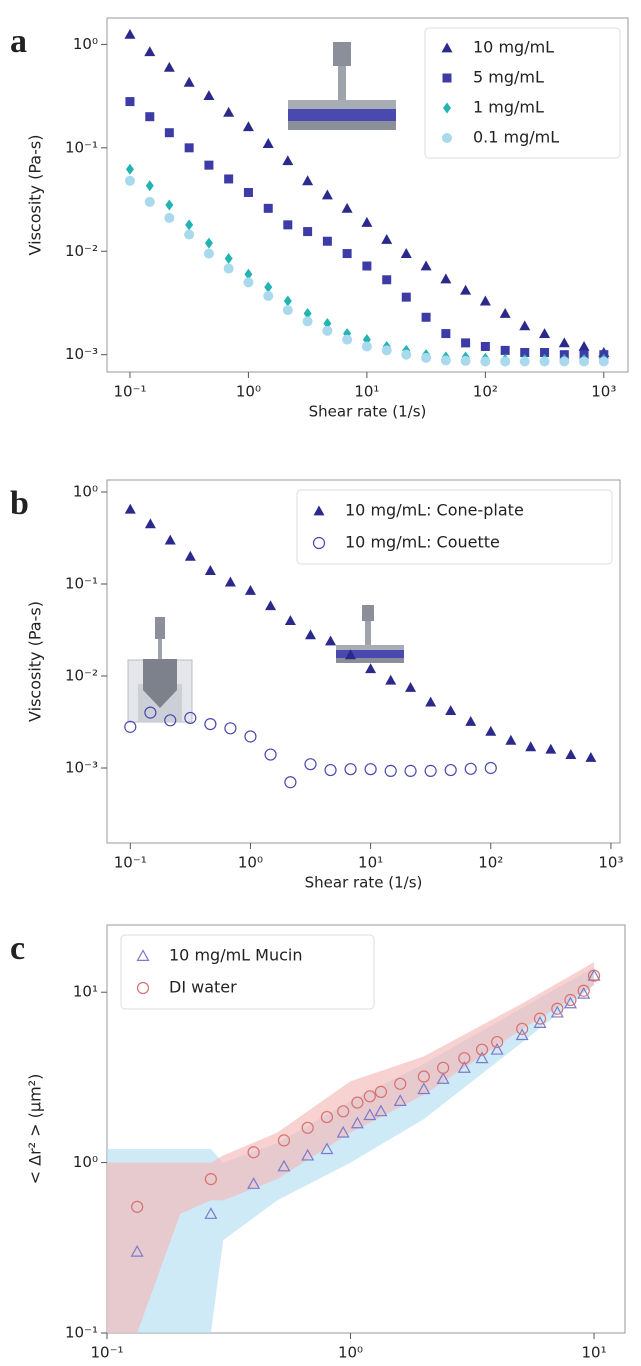 This screenshot has height=1366, width=641. What do you see at coordinates (81, 147) in the screenshot?
I see `y-tick-label: 10⁻¹` at bounding box center [81, 147].